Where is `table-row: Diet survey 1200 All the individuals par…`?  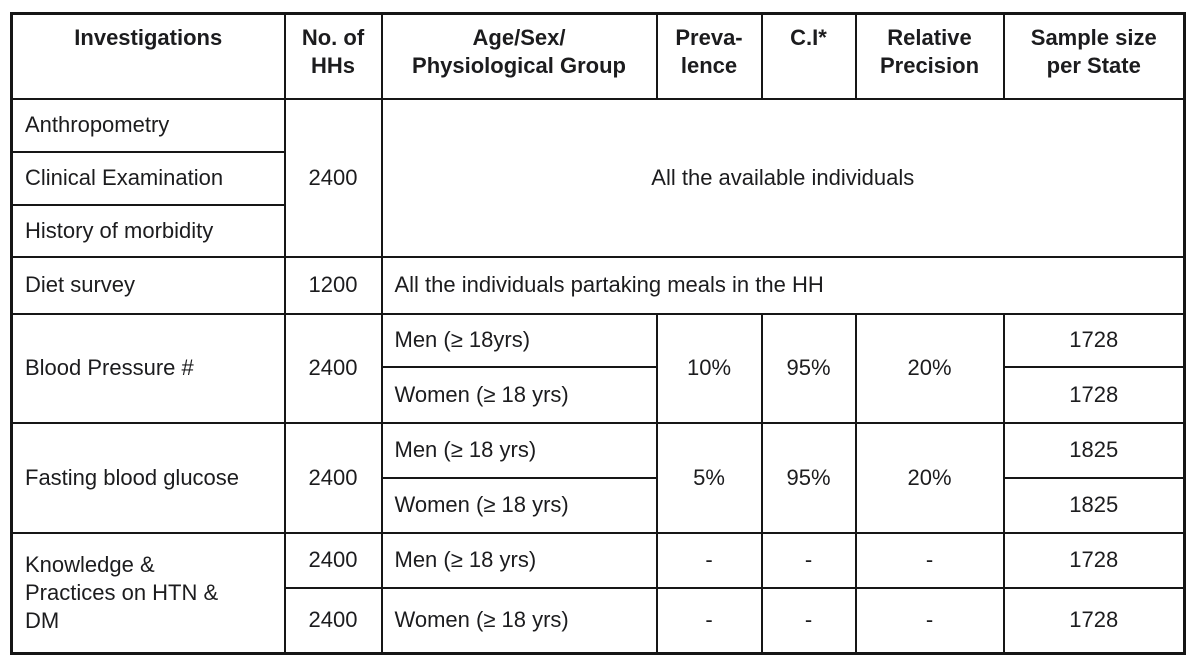 table-row: Diet survey 1200 All the individuals par… is located at coordinates (598, 285).